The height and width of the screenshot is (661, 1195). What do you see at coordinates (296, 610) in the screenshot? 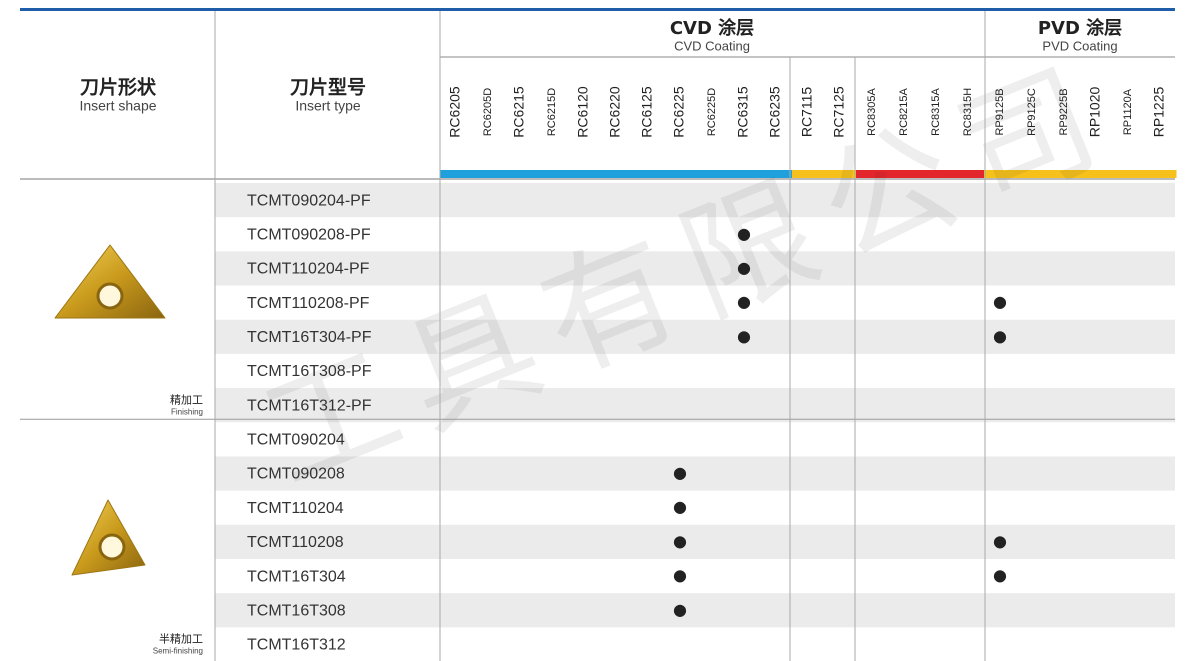
I see `insert-type: TCMT16T308` at bounding box center [296, 610].